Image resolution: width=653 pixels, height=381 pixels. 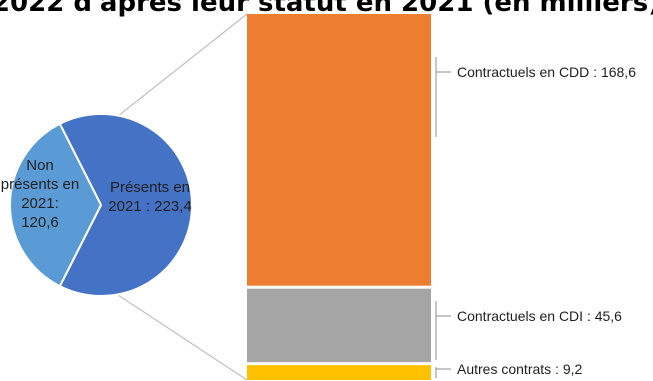 I want to click on pie-slice-presents, so click(x=125, y=205).